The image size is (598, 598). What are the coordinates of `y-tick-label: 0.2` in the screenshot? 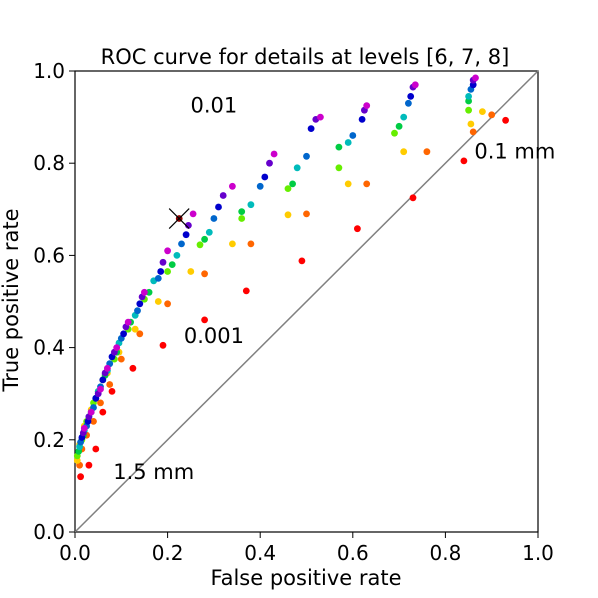 It's located at (49, 440).